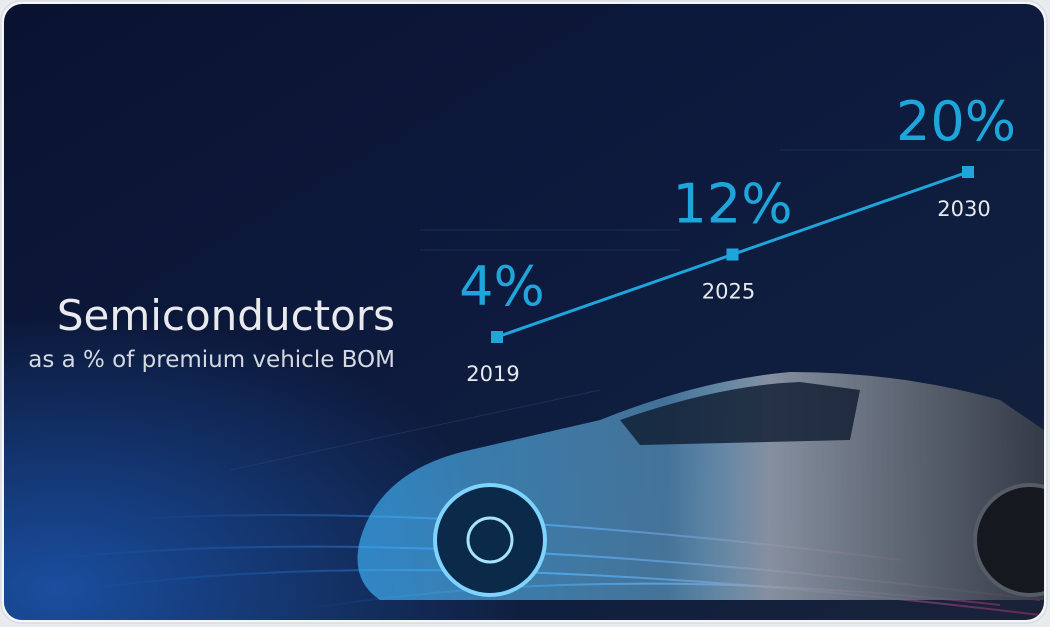  Describe the element at coordinates (492, 374) in the screenshot. I see `category-label: 2019` at that location.